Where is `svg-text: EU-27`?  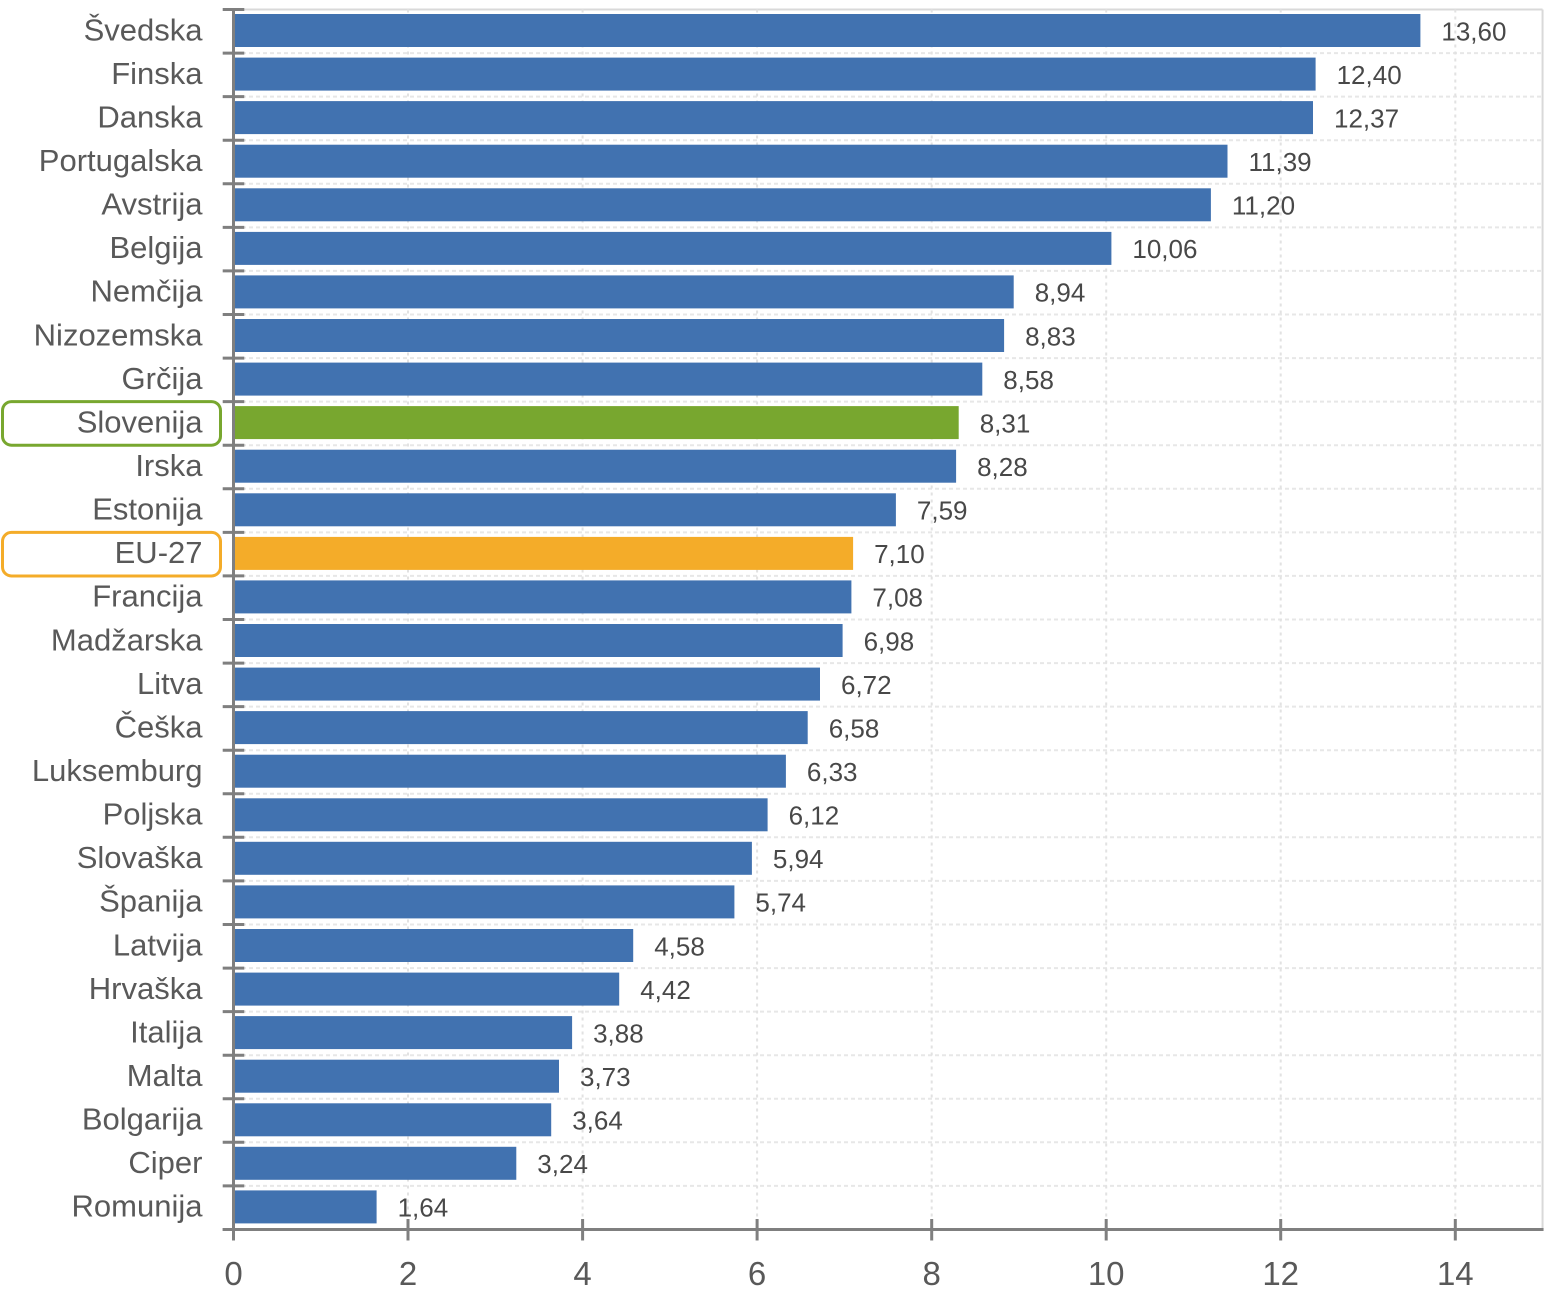 svg-text: EU-27 is located at coordinates (159, 552).